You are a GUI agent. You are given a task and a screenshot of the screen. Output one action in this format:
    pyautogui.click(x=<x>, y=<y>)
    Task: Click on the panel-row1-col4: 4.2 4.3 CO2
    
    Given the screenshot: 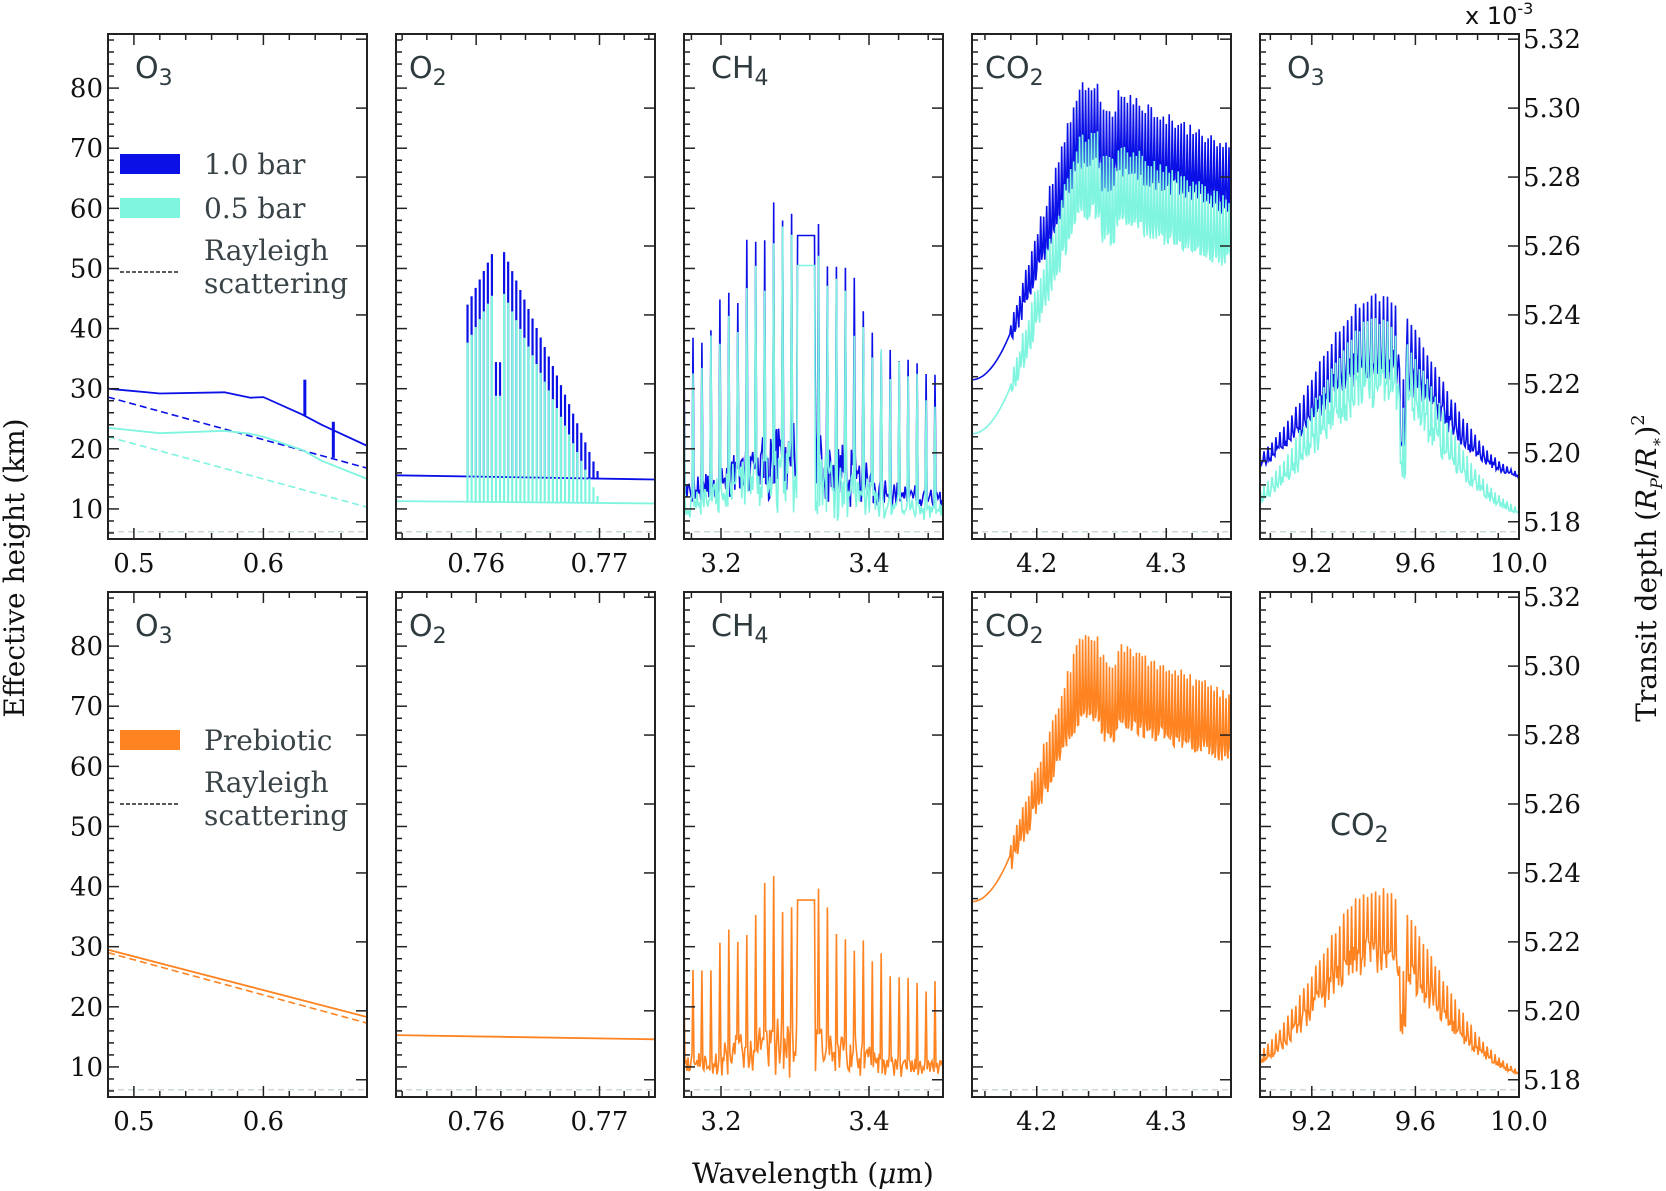 What is the action you would take?
    pyautogui.click(x=1101, y=306)
    